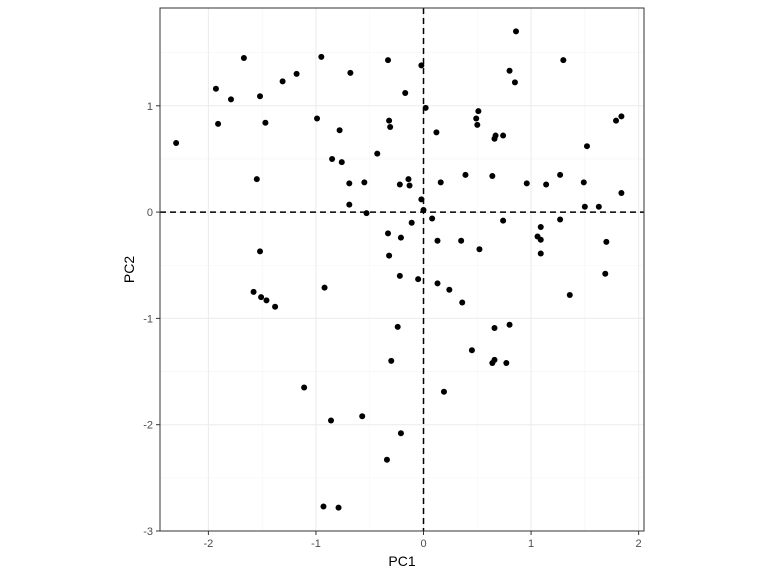 The width and height of the screenshot is (768, 576). Describe the element at coordinates (401, 561) in the screenshot. I see `x-axis-title: PC1` at that location.